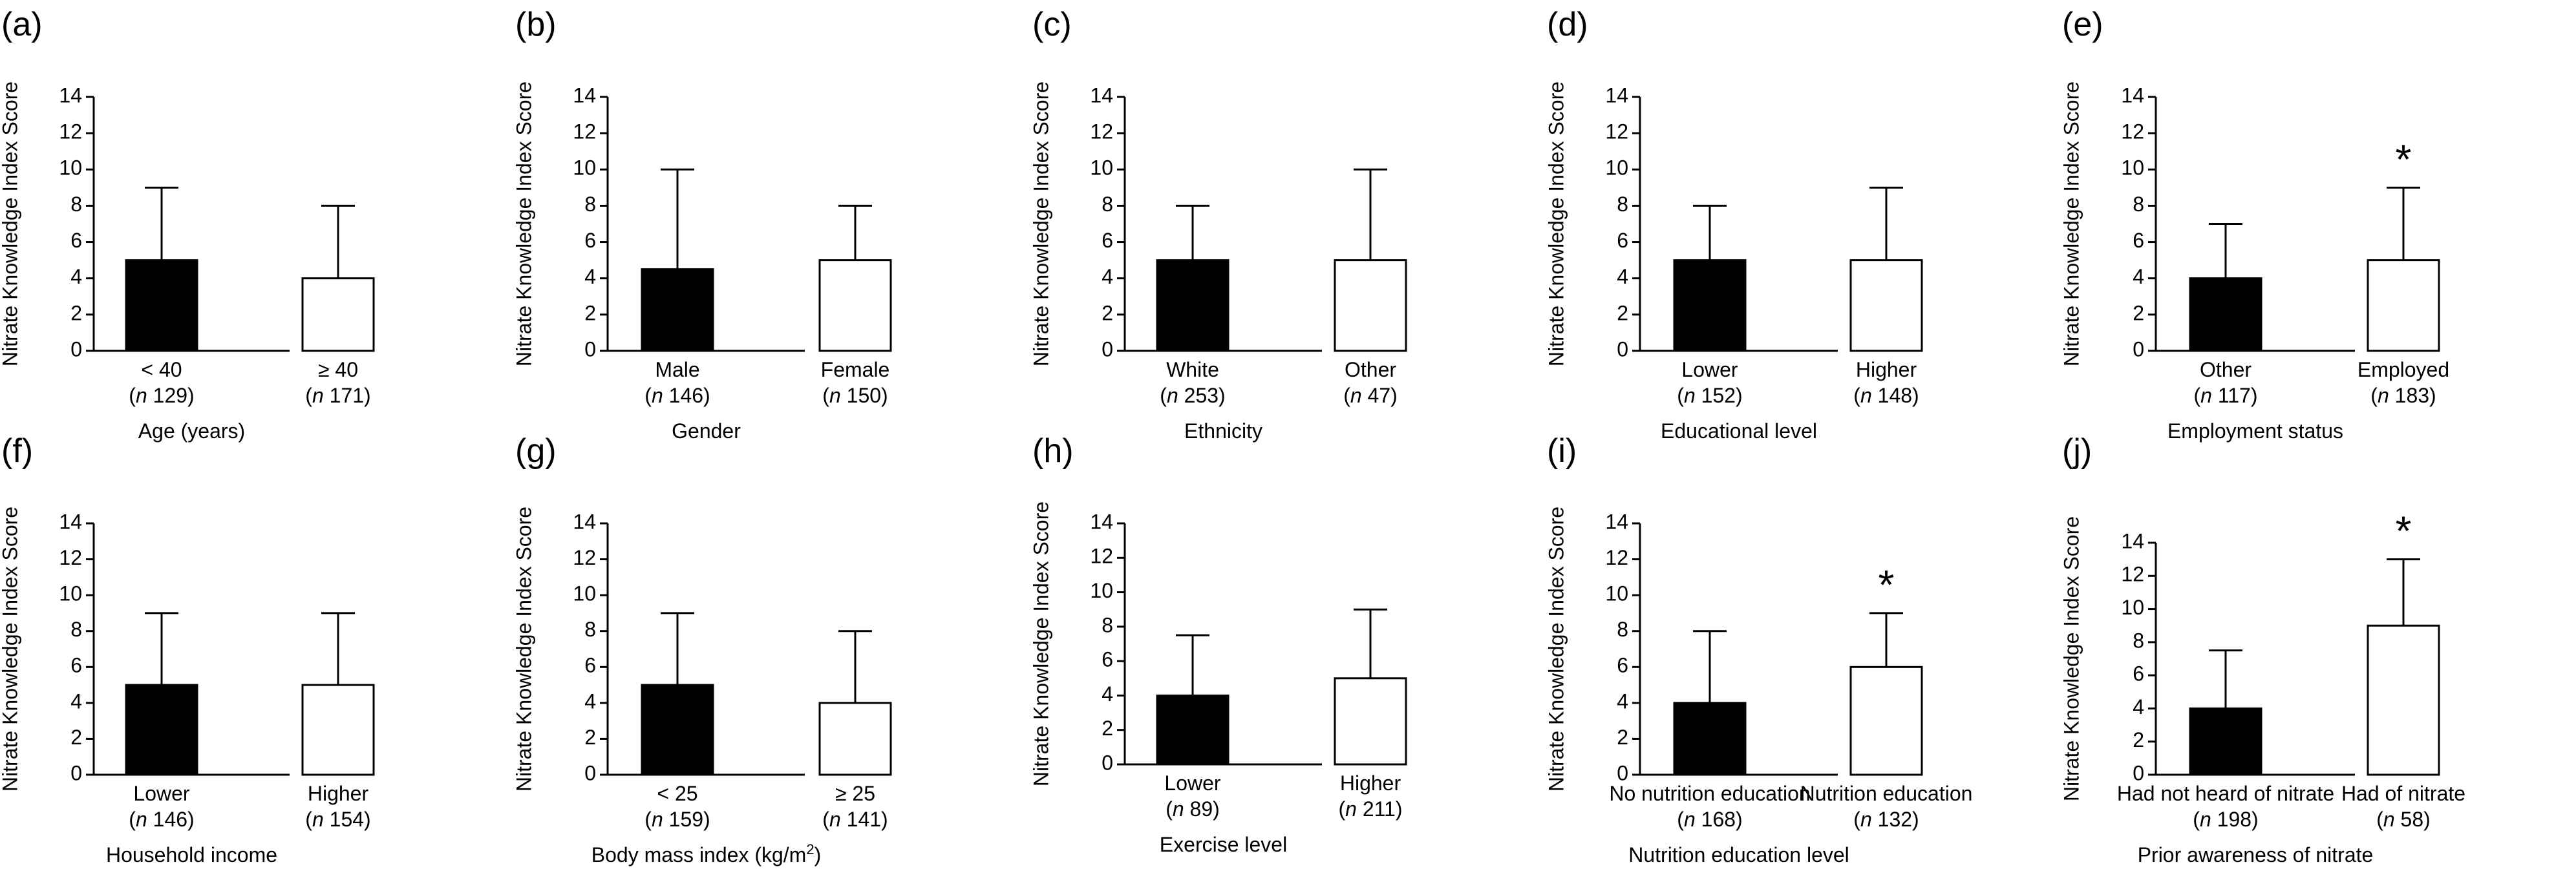 This screenshot has height=871, width=2576. I want to click on x-sample-size-label: (n 132), so click(1886, 819).